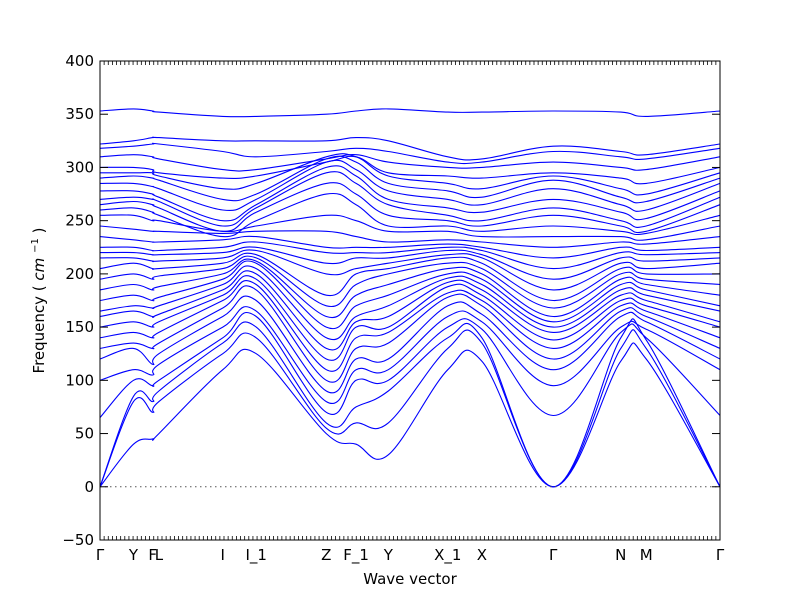 Image resolution: width=800 pixels, height=600 pixels. What do you see at coordinates (410, 555) in the screenshot?
I see `high-symmetry-labels: Γ Y FL I I_1 Z F_1 Y X_1 X Γ N M Γ` at bounding box center [410, 555].